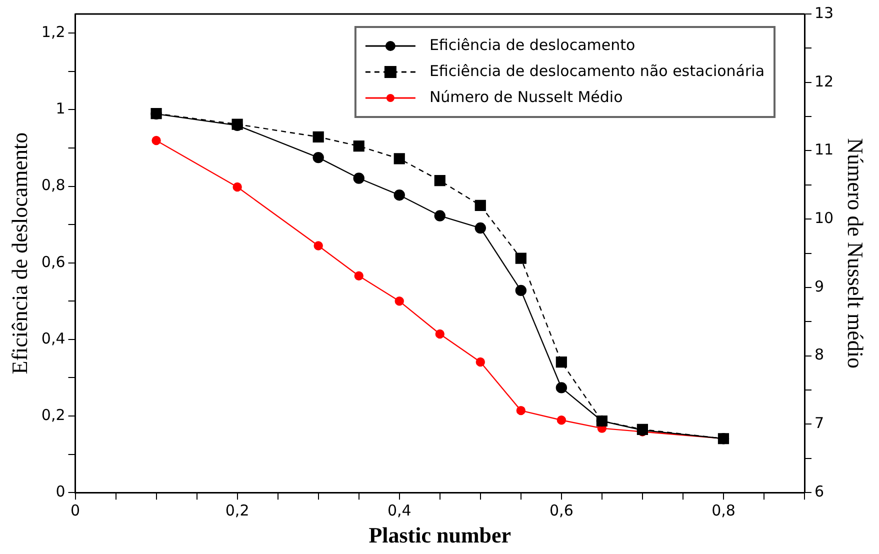 Image resolution: width=879 pixels, height=554 pixels. I want to click on y2-tick-label: 12, so click(824, 81).